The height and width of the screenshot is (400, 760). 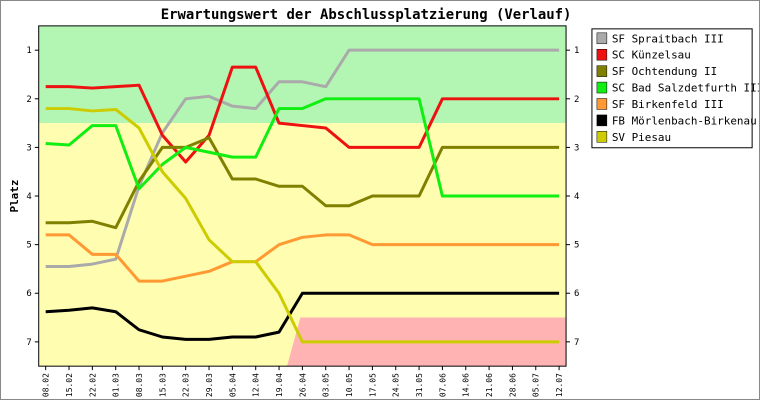 What do you see at coordinates (186, 385) in the screenshot?
I see `x-tick-label: 22.03` at bounding box center [186, 385].